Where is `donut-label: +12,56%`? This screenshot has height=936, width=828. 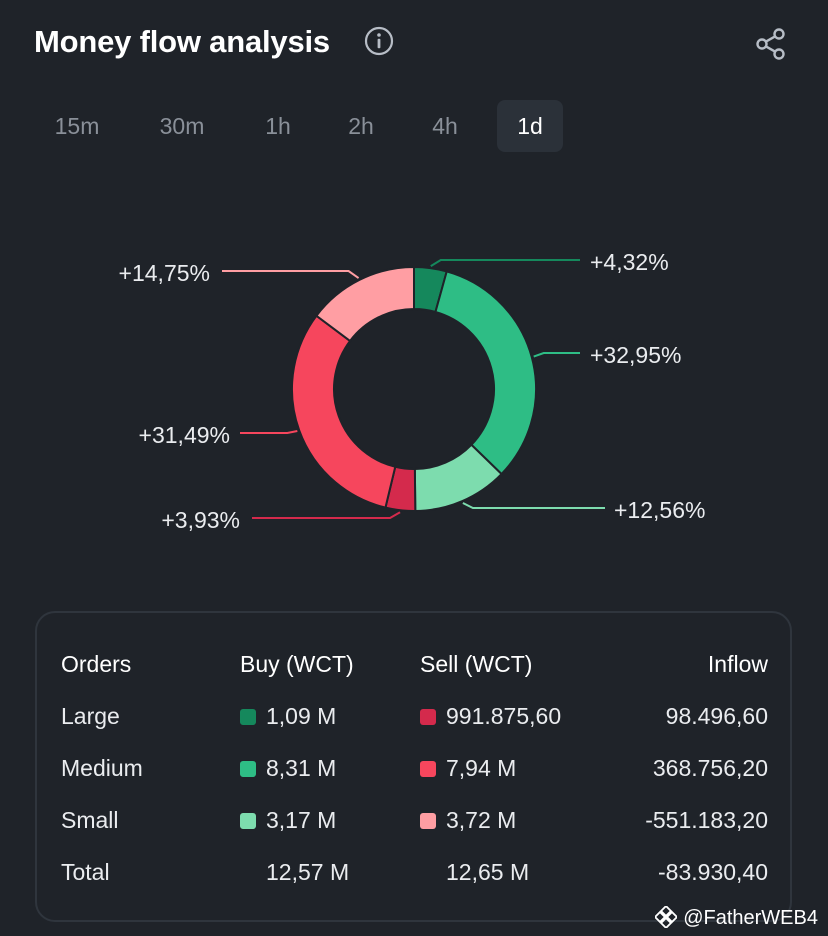 donut-label: +12,56% is located at coordinates (659, 510).